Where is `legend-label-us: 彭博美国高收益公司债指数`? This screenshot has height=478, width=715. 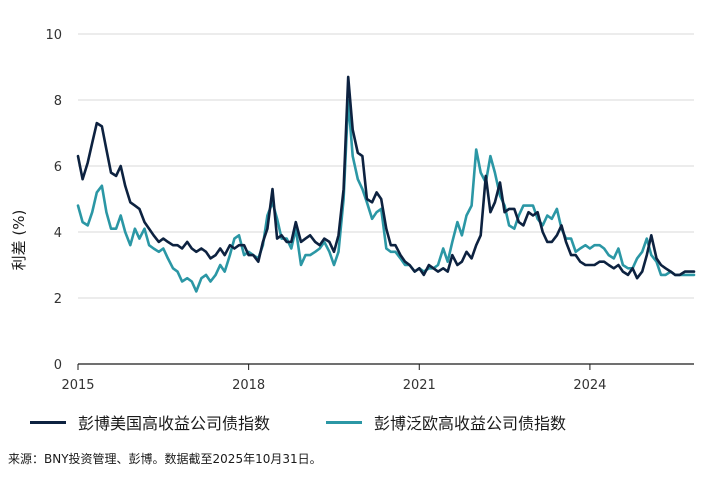
legend-label-us: 彭博美国高收益公司债指数 is located at coordinates (174, 423).